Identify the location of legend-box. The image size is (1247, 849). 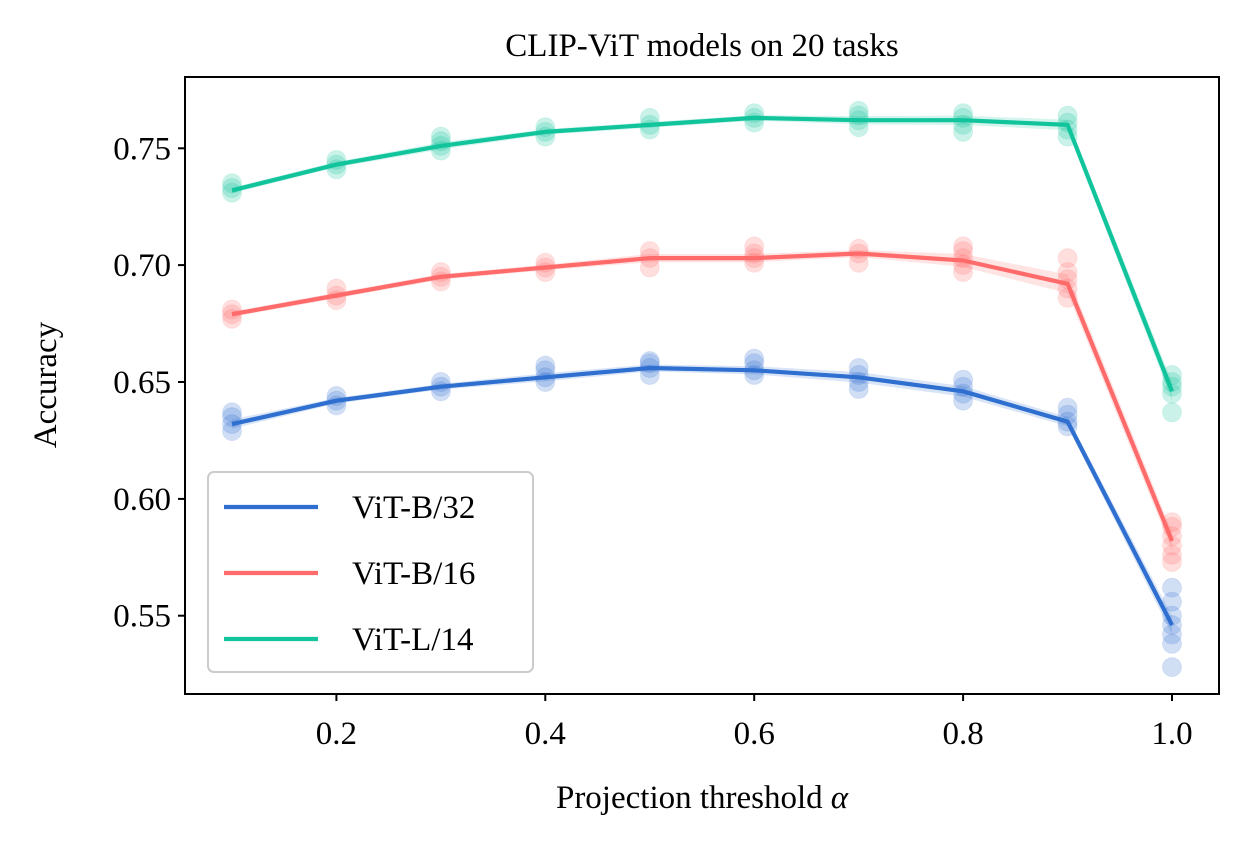
(370, 572).